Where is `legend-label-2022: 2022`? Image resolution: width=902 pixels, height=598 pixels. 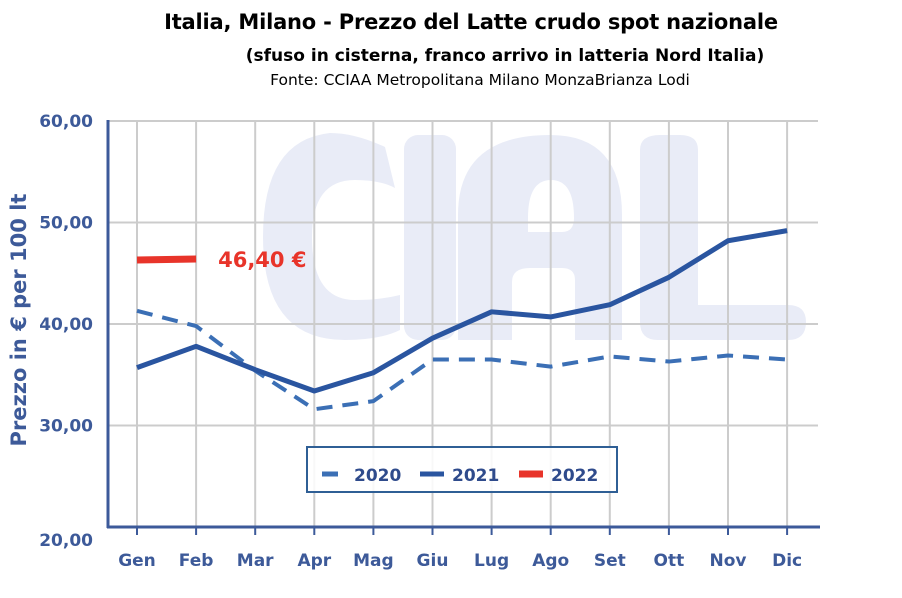 legend-label-2022: 2022 is located at coordinates (574, 476).